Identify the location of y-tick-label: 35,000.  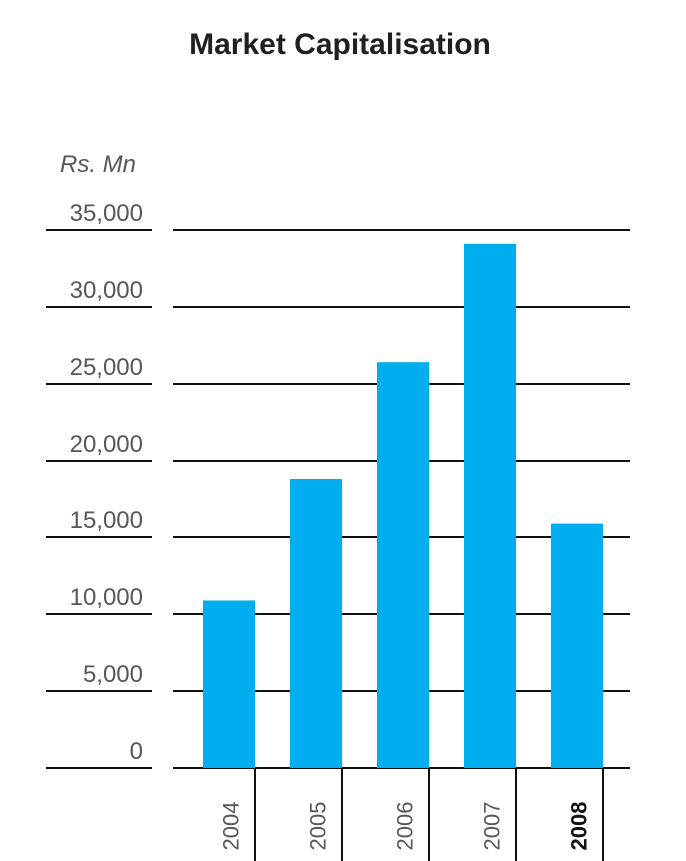
(106, 213).